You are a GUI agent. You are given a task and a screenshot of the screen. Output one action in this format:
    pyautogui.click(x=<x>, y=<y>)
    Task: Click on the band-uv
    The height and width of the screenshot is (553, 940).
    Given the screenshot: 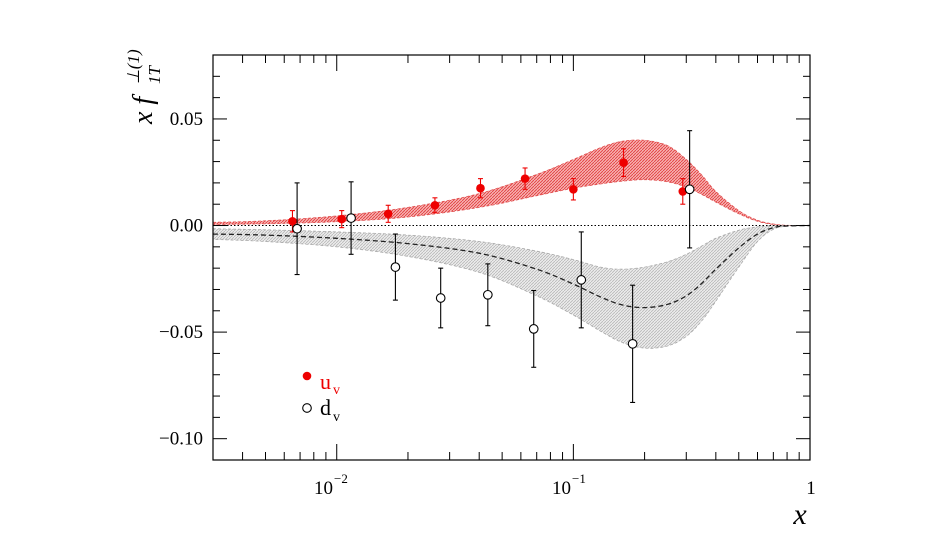 What is the action you would take?
    pyautogui.click(x=511, y=182)
    